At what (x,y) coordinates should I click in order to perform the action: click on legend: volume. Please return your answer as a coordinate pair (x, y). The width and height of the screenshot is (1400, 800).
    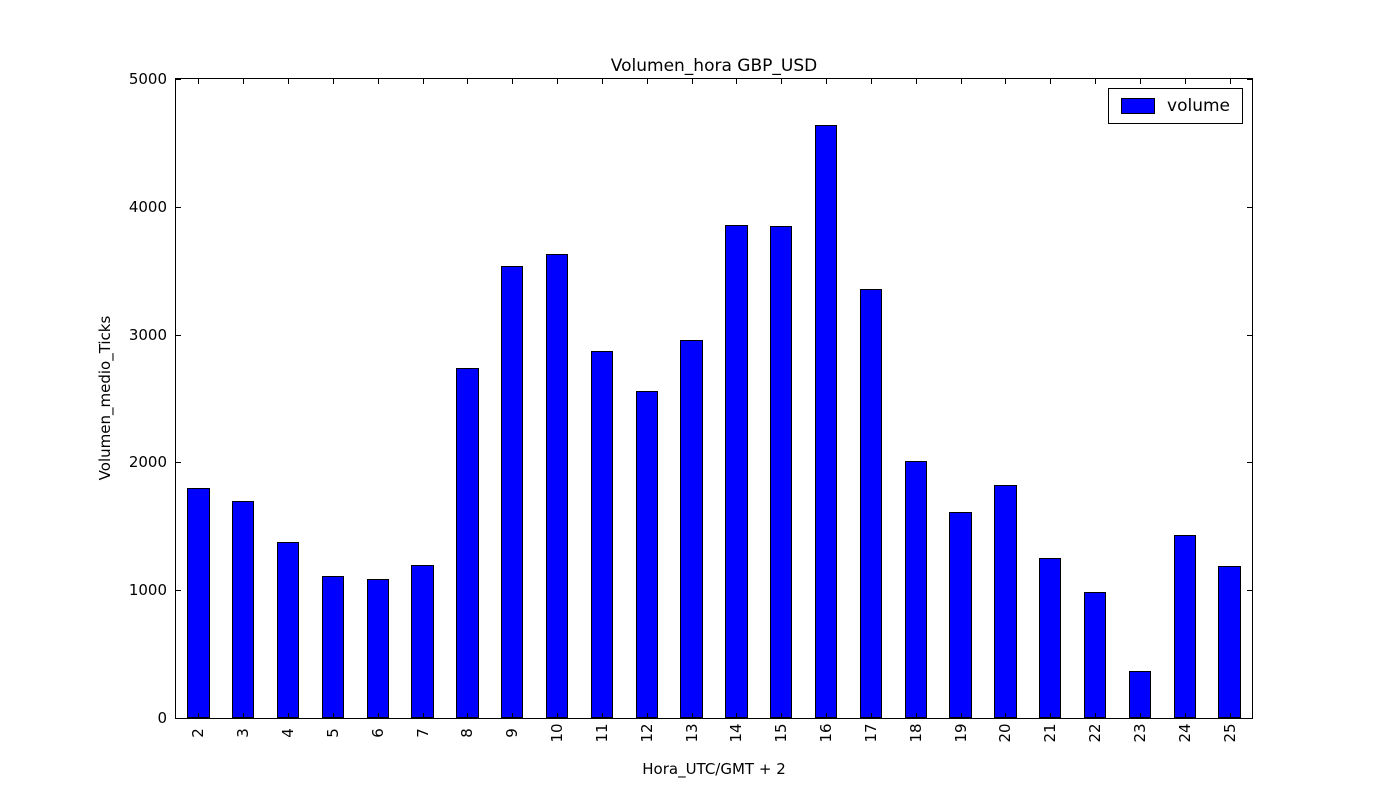
    Looking at the image, I should click on (1175, 106).